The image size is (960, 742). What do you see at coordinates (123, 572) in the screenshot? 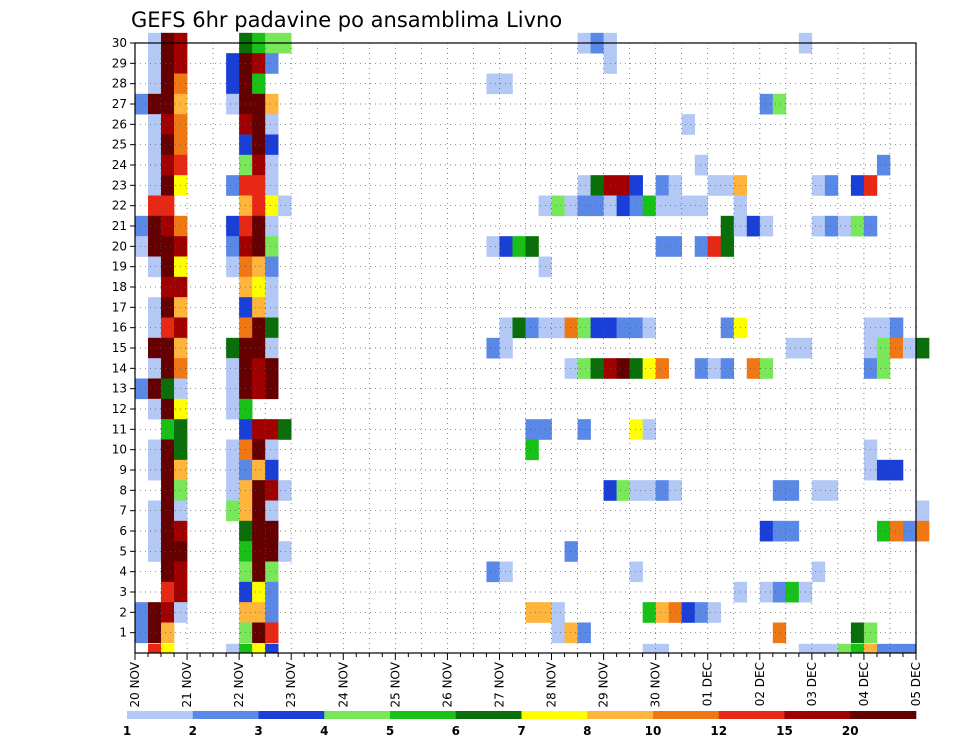
I see `y-tick-label: 4` at bounding box center [123, 572].